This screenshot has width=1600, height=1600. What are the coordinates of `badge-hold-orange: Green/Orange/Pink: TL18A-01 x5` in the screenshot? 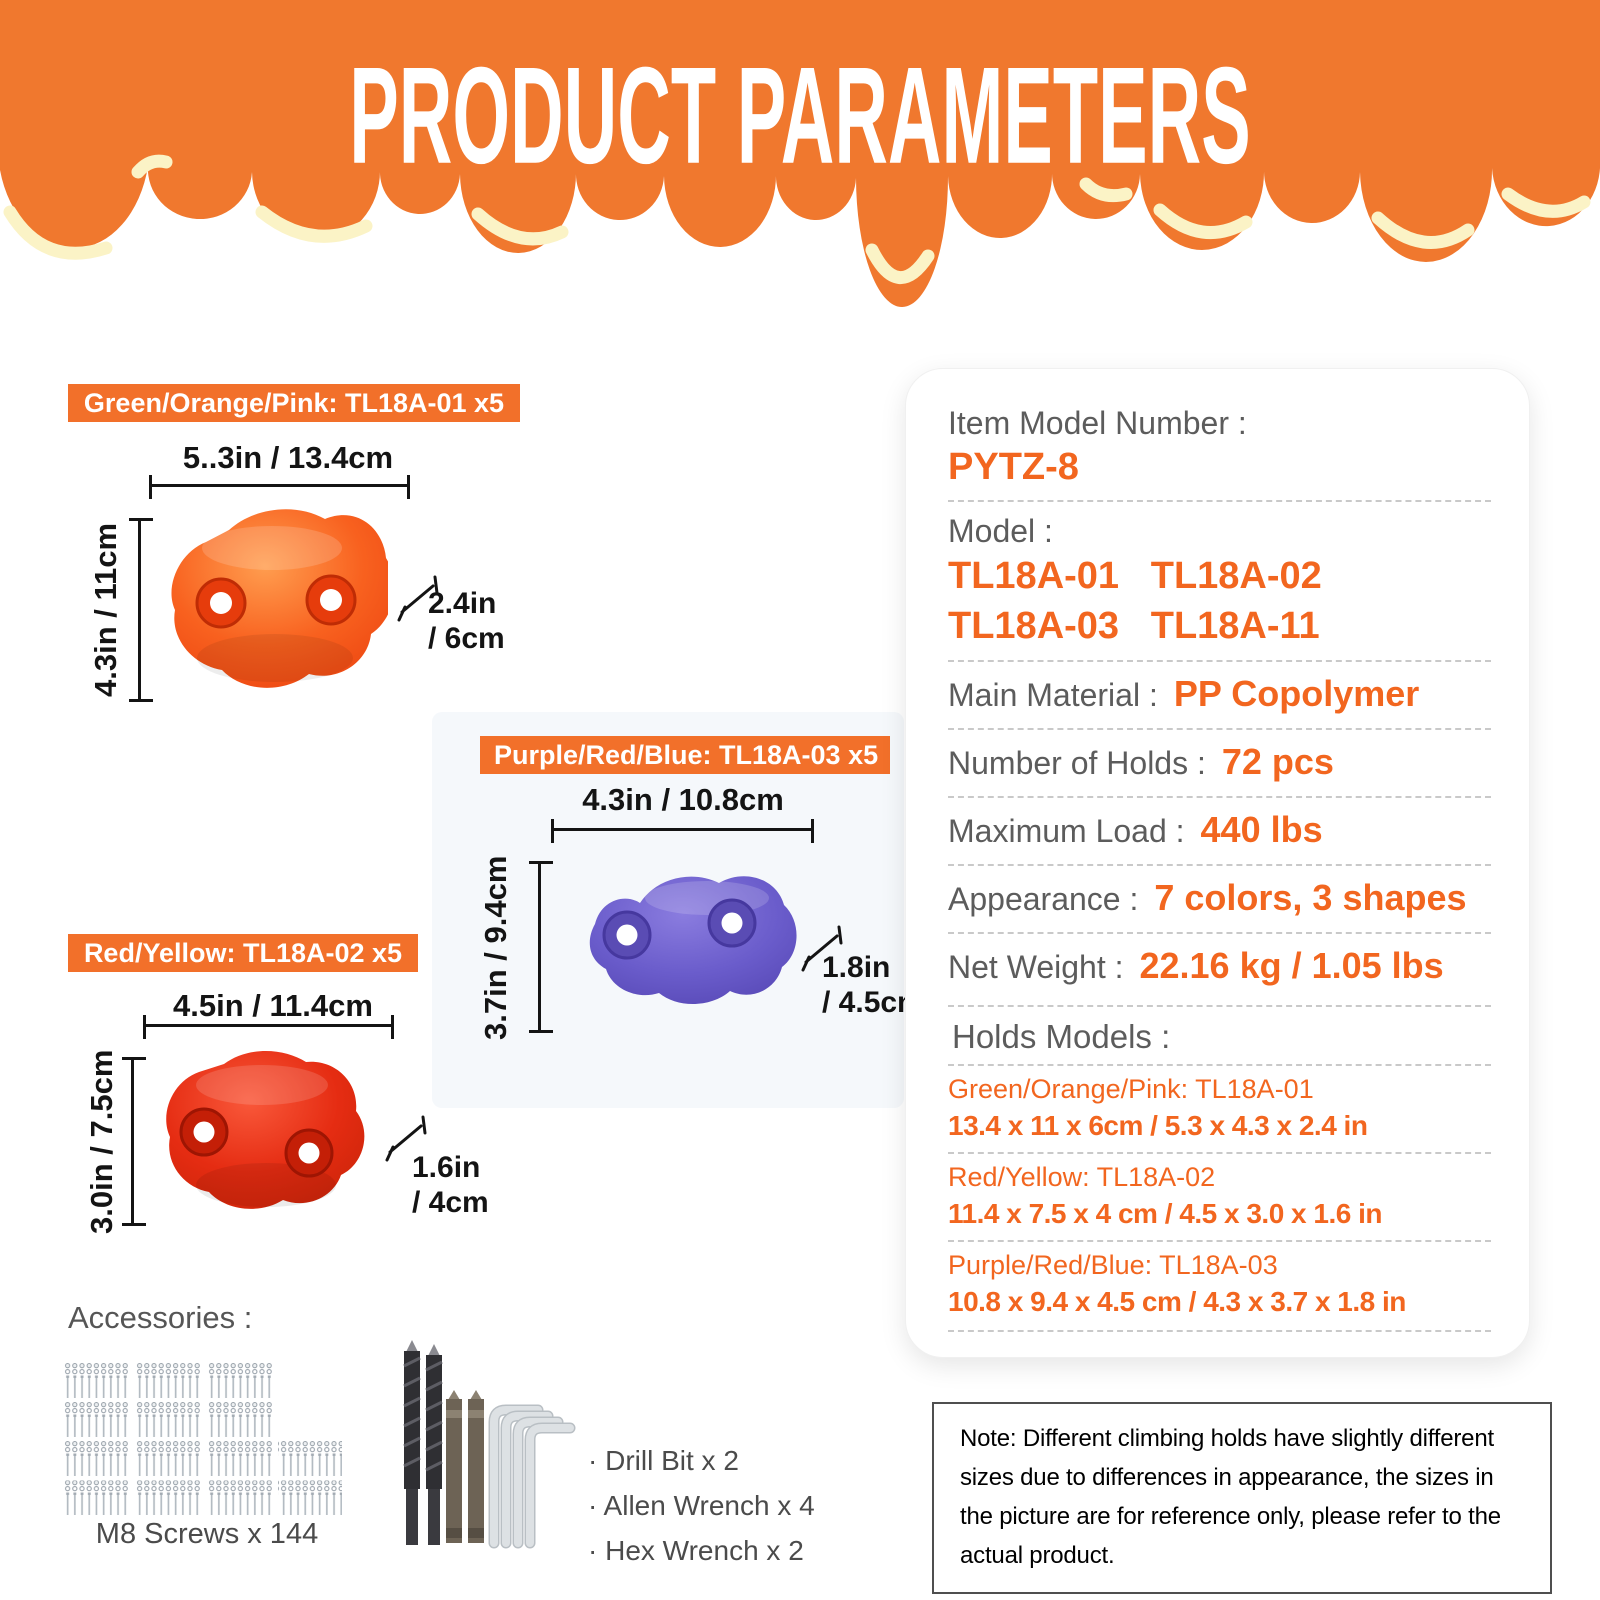 It's located at (294, 403).